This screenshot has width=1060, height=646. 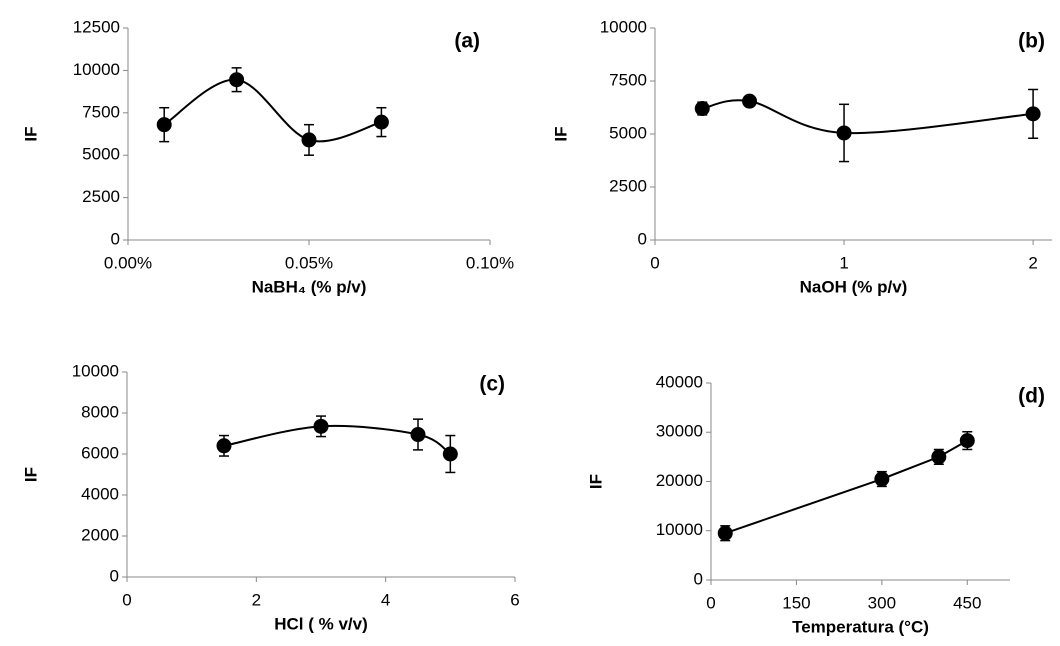 What do you see at coordinates (796, 602) in the screenshot?
I see `x-tick-label: 150` at bounding box center [796, 602].